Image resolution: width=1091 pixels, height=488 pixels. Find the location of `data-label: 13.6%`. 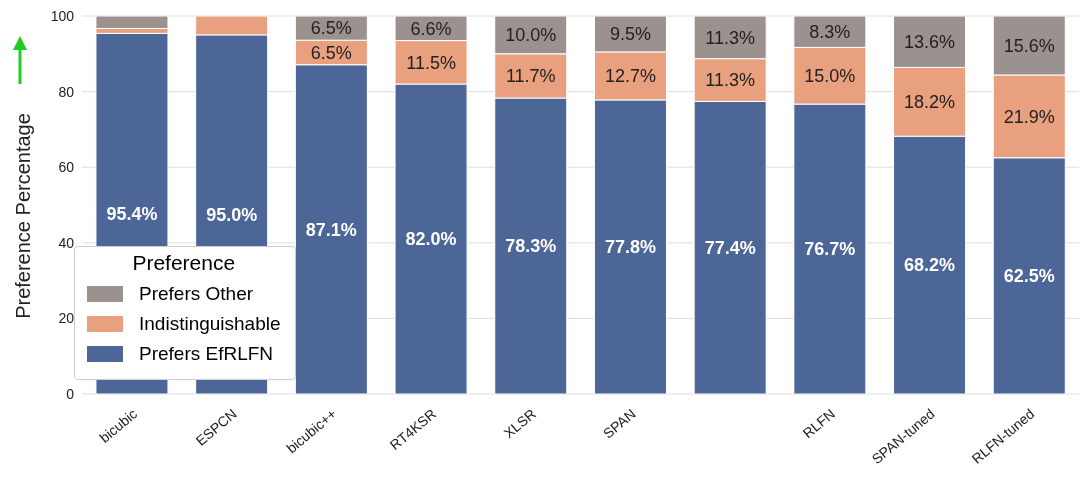

data-label: 13.6% is located at coordinates (930, 42).